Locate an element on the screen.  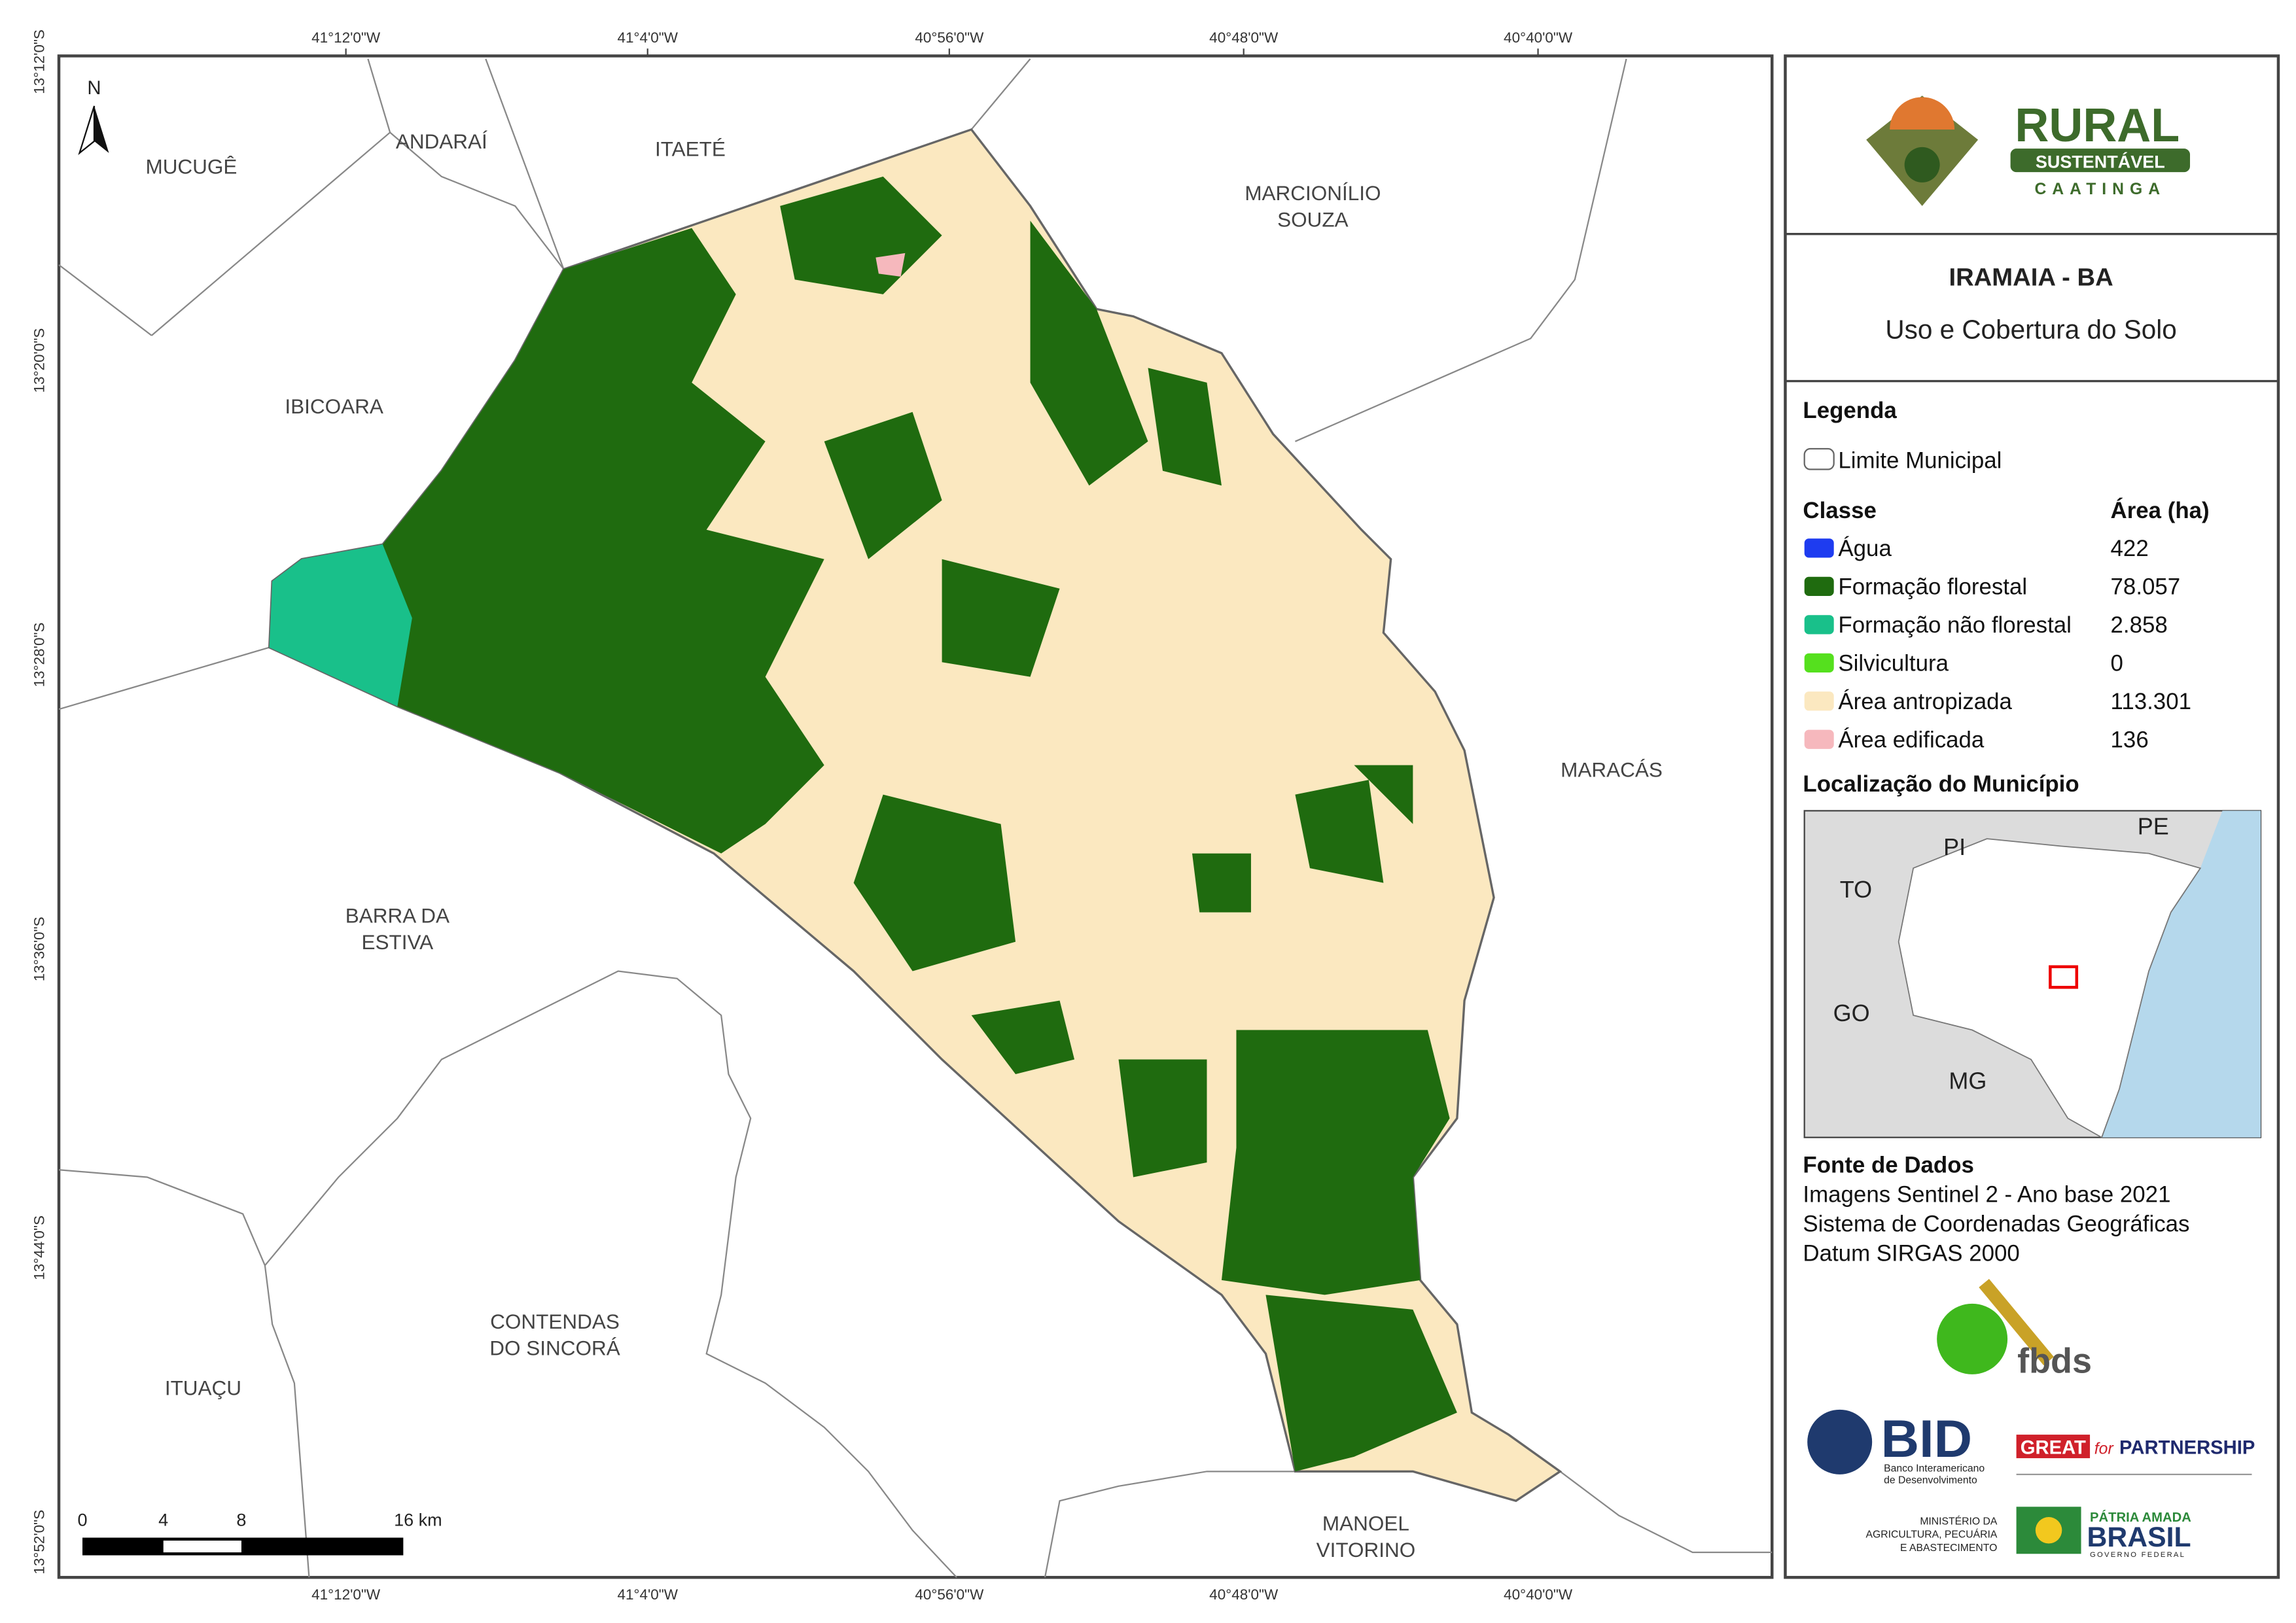
non-forest-patch is located at coordinates (341, 626).